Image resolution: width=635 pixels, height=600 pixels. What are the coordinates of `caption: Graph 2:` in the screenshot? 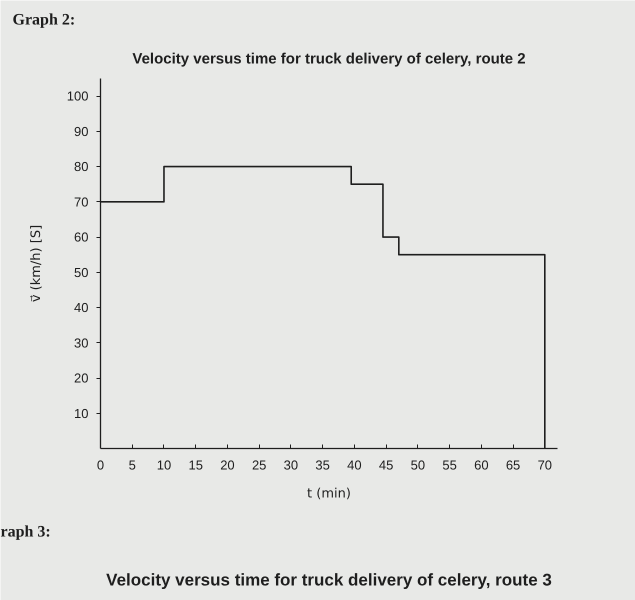 It's located at (44, 20).